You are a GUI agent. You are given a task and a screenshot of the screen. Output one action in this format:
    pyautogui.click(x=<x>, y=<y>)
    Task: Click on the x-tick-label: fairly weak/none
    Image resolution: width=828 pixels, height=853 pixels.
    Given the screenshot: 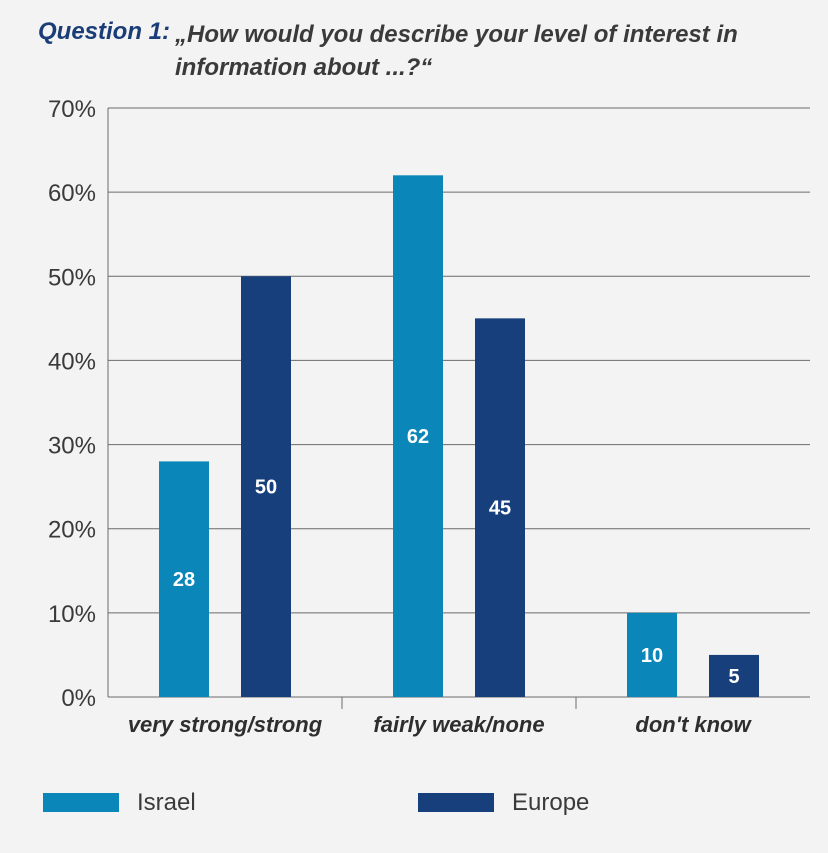 What is the action you would take?
    pyautogui.click(x=458, y=724)
    